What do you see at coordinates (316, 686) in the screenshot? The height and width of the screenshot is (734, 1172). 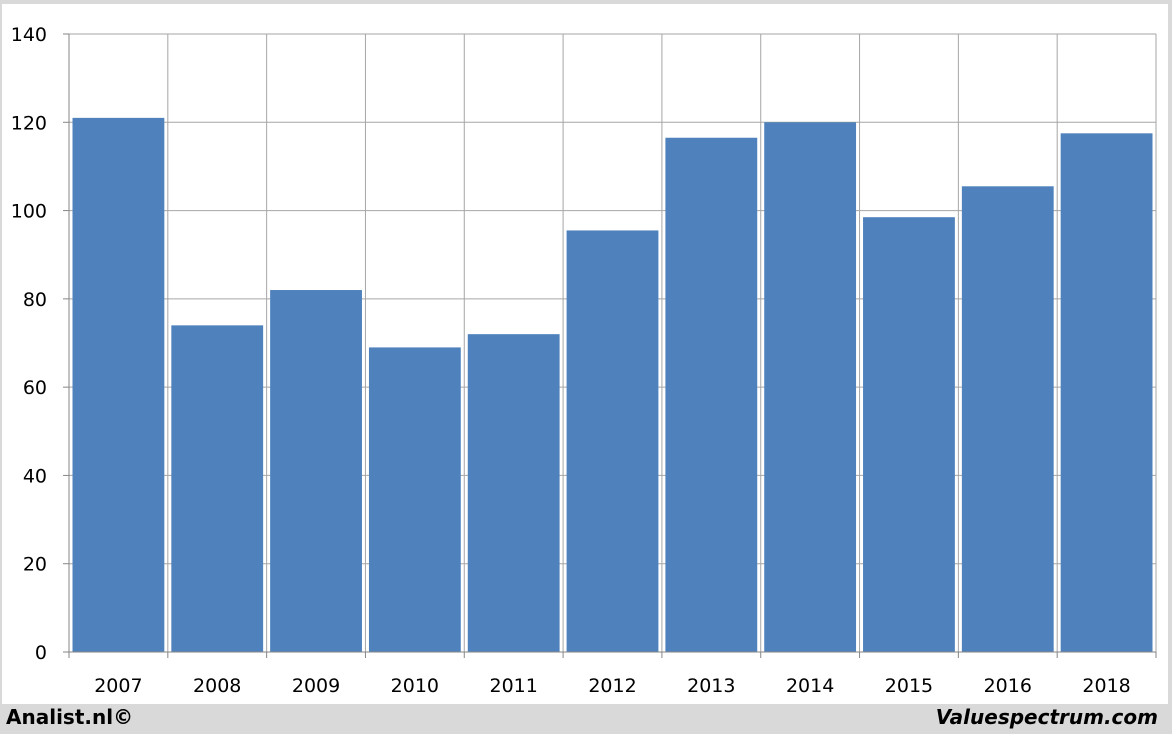 I see `x-tick-label: 2009` at bounding box center [316, 686].